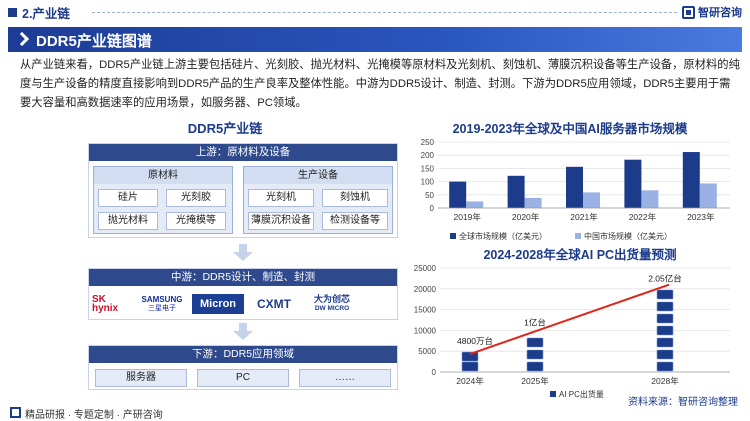 The width and height of the screenshot is (750, 421). What do you see at coordinates (475, 341) in the screenshot?
I see `data-label: 4800万台` at bounding box center [475, 341].